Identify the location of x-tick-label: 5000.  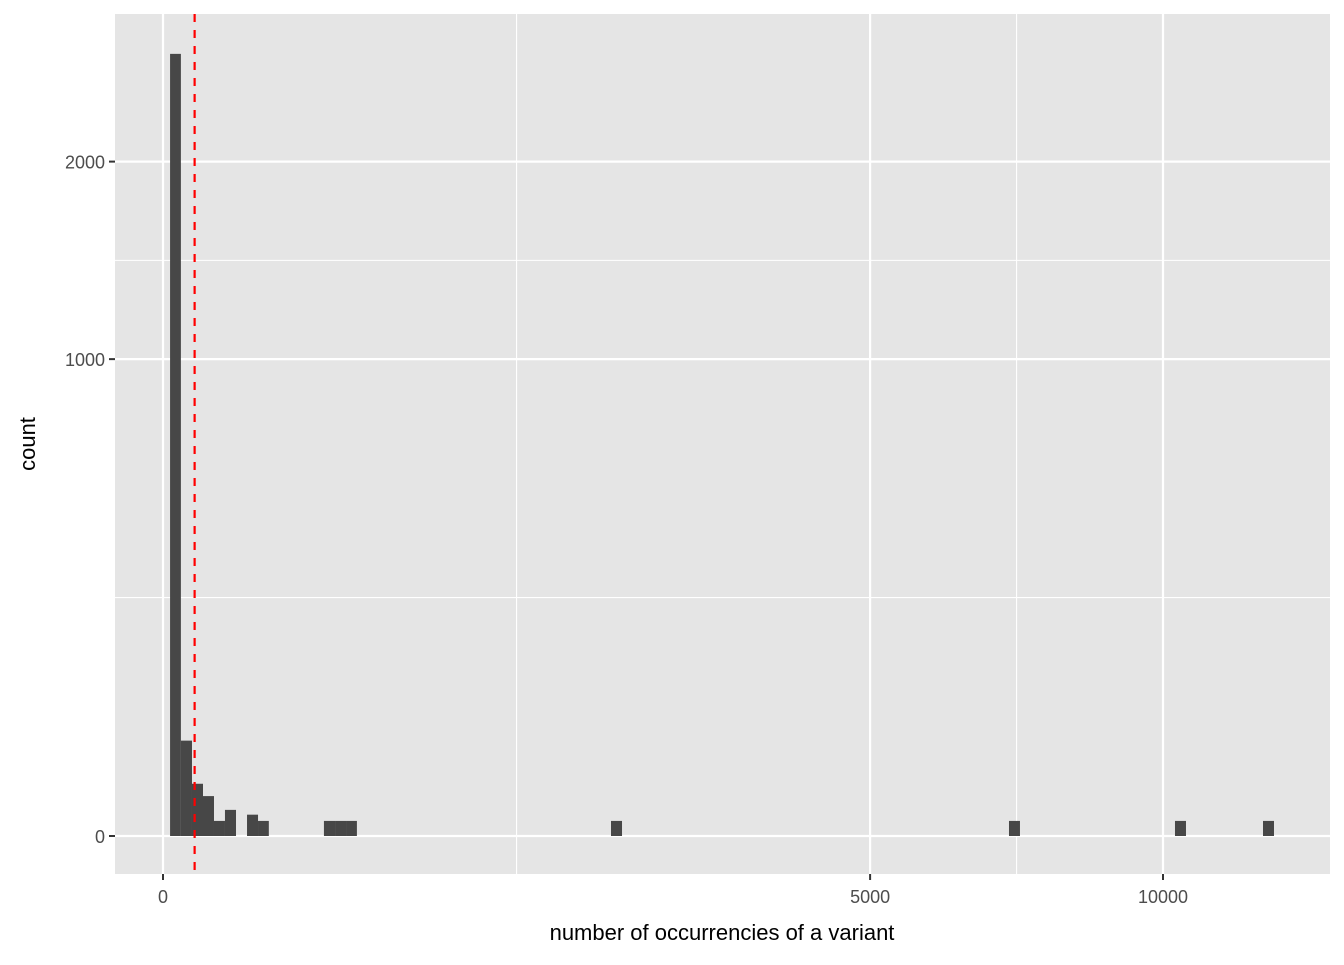
(870, 897).